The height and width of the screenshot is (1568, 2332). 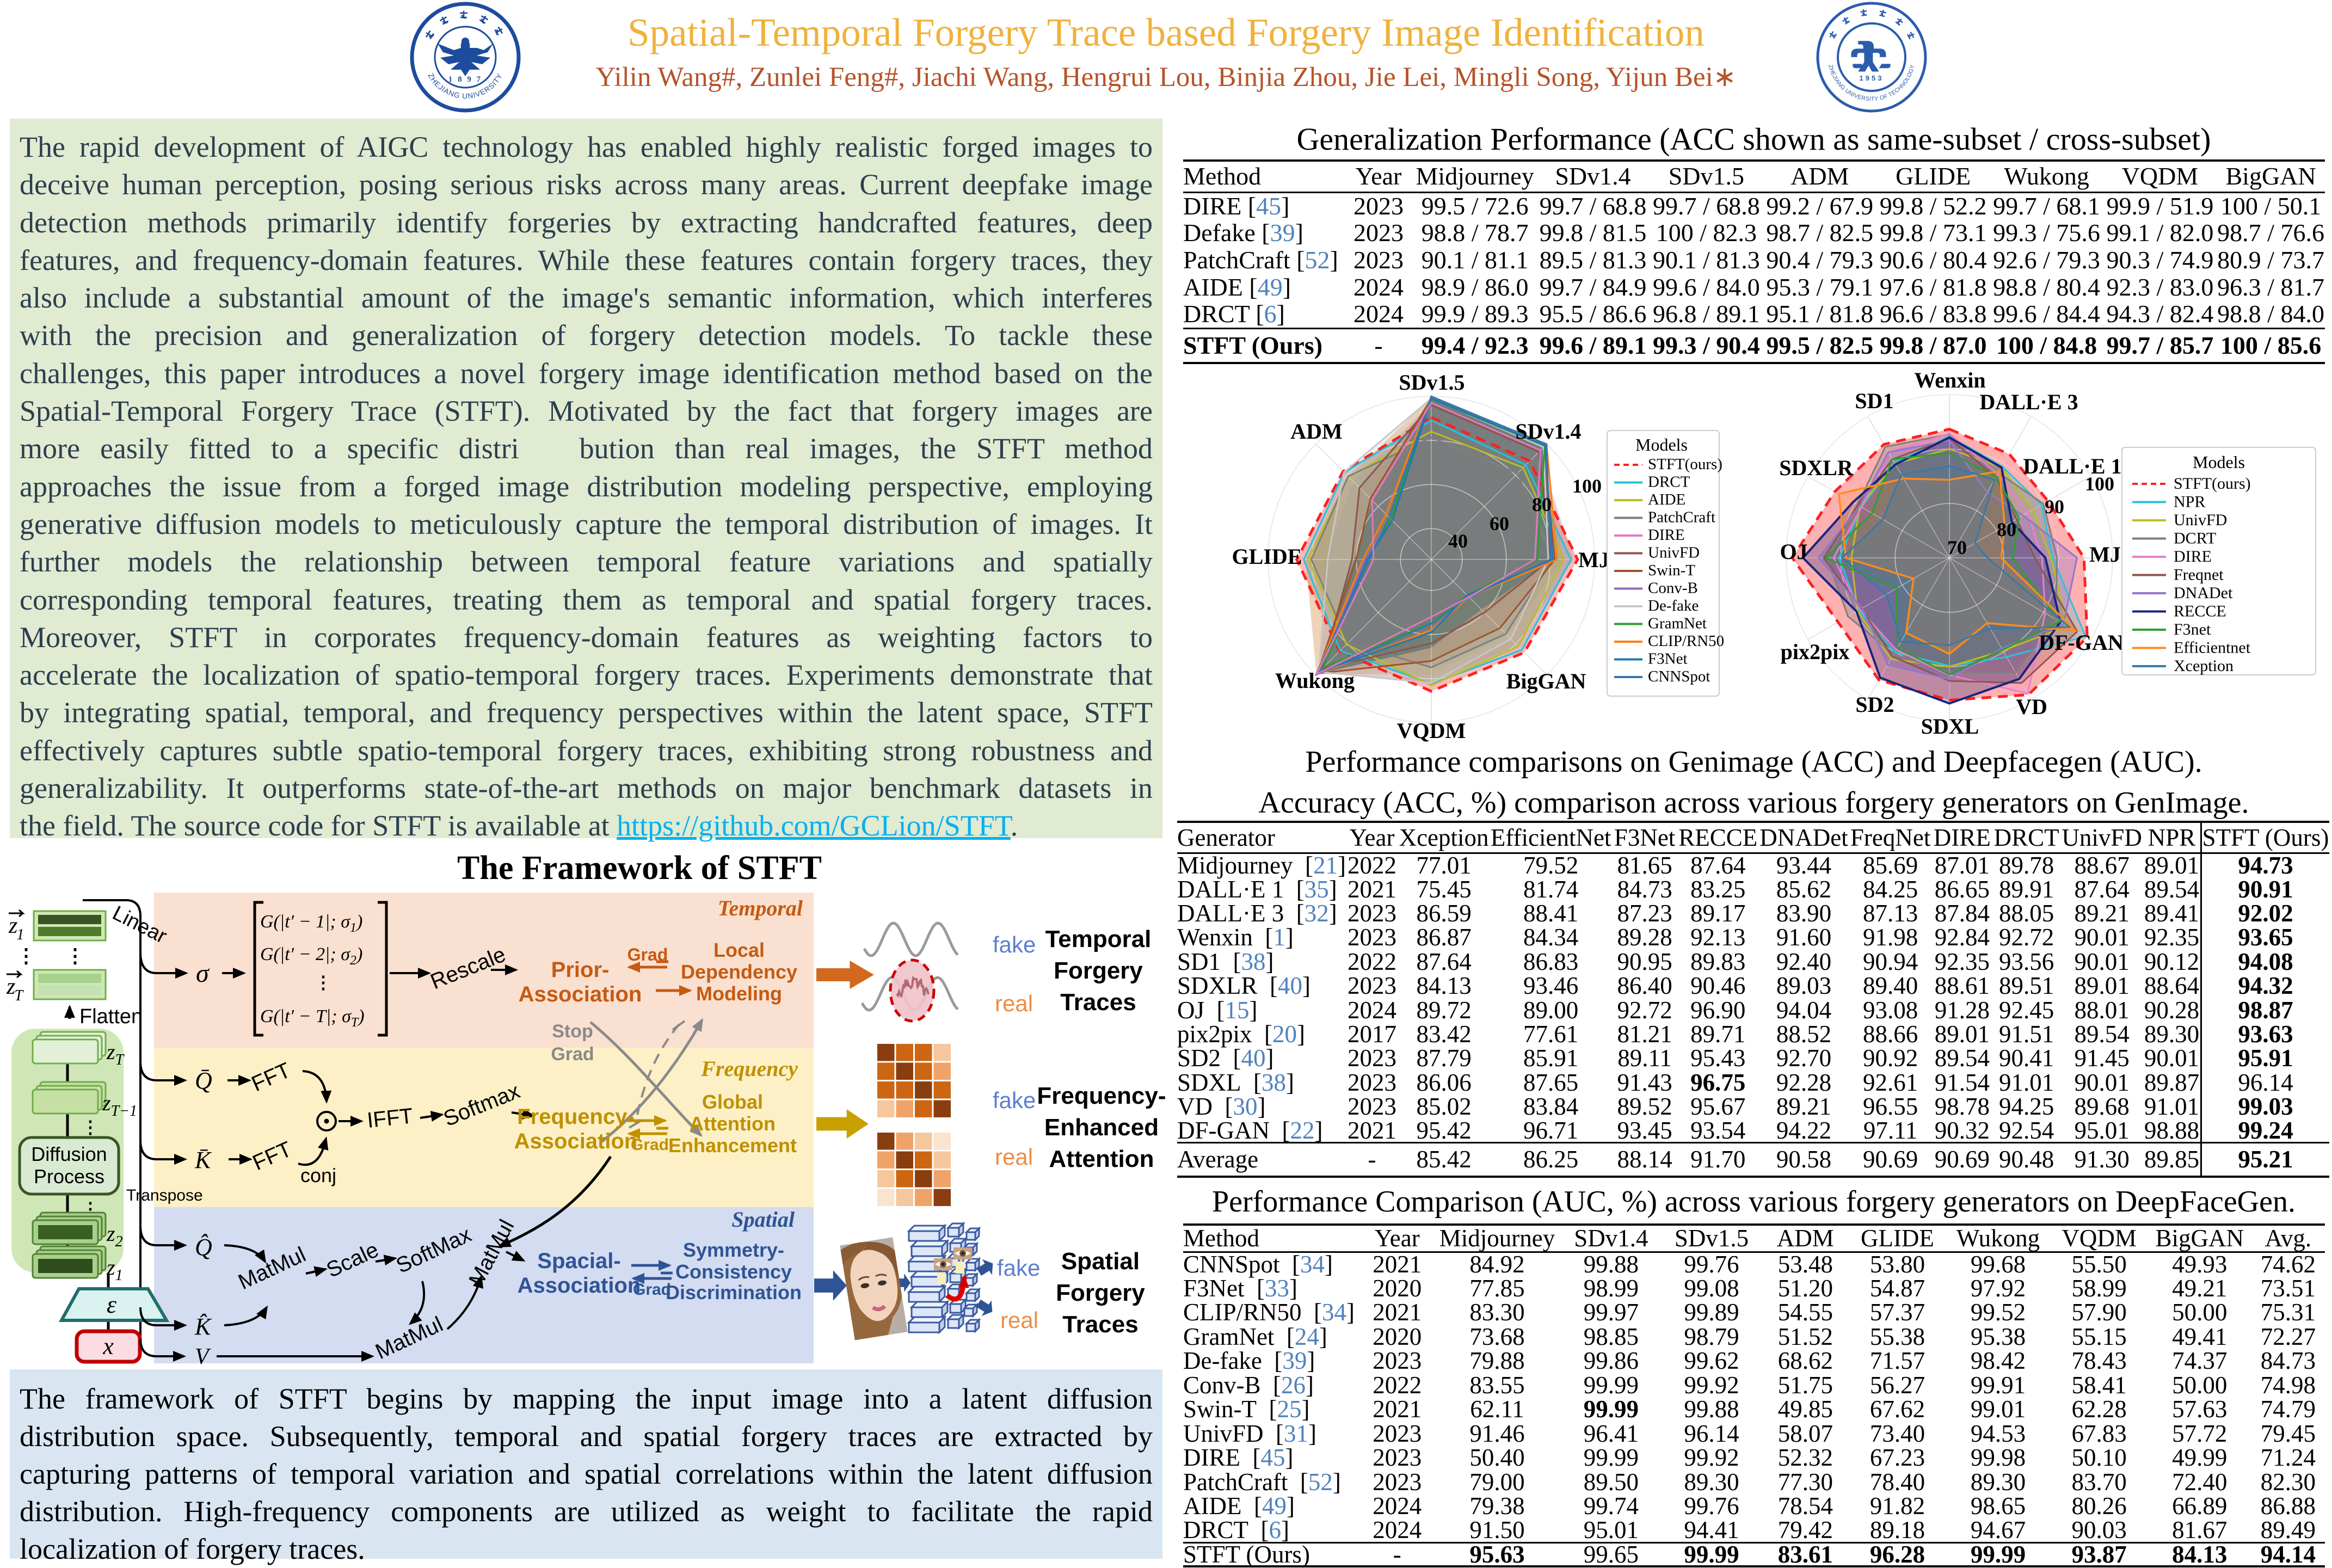 I want to click on svg-text: 60, so click(x=1499, y=523).